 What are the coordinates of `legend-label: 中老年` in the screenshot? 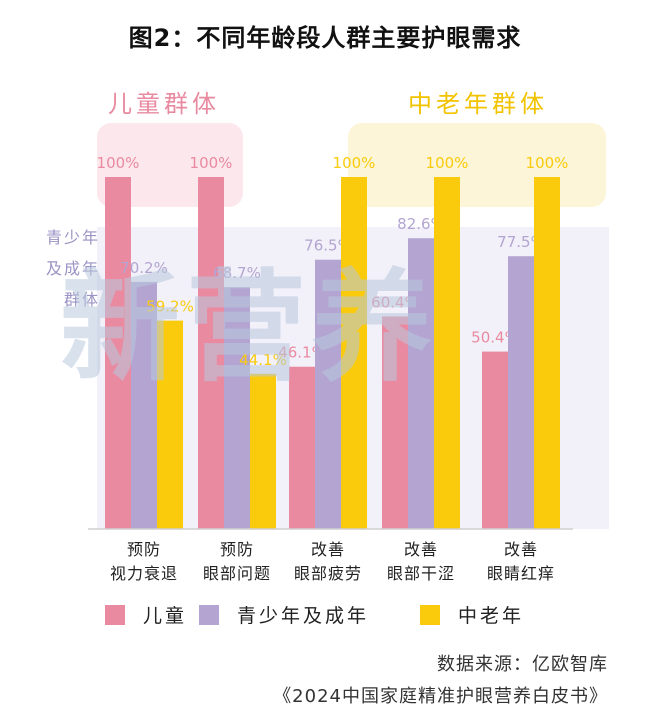 It's located at (491, 616).